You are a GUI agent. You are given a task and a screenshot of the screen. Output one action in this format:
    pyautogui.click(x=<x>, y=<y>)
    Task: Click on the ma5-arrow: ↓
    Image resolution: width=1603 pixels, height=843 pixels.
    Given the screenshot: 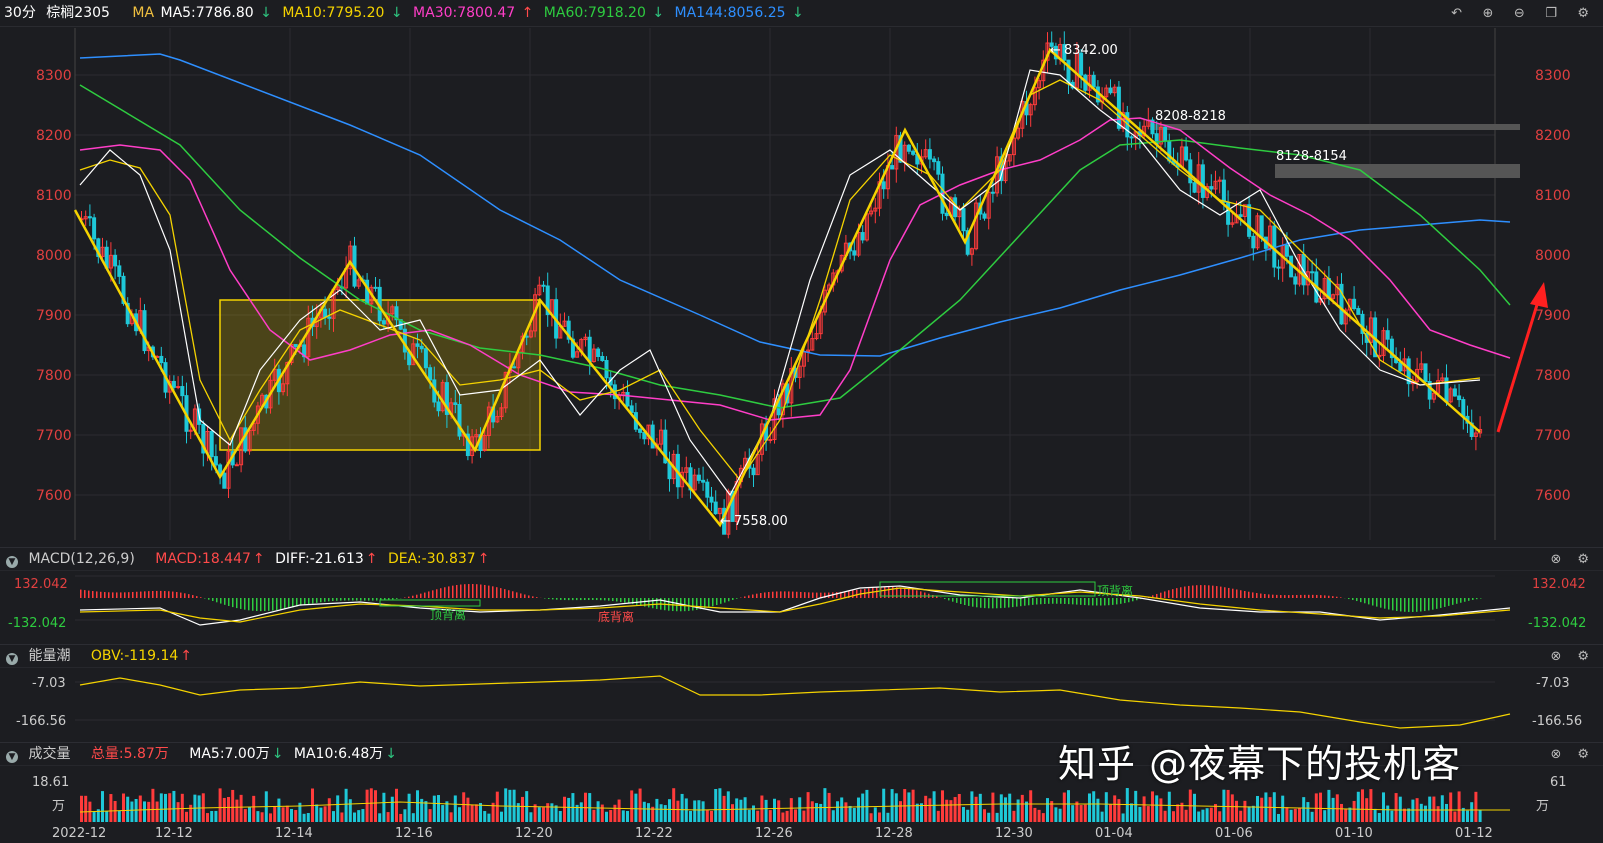 What is the action you would take?
    pyautogui.click(x=266, y=13)
    